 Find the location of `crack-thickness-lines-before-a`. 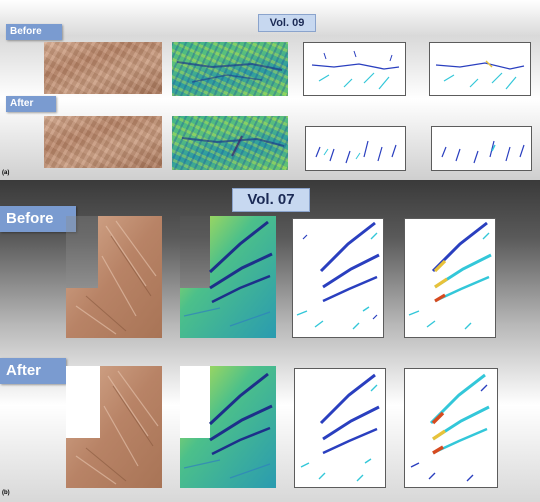

crack-thickness-lines-before-a is located at coordinates (480, 75).